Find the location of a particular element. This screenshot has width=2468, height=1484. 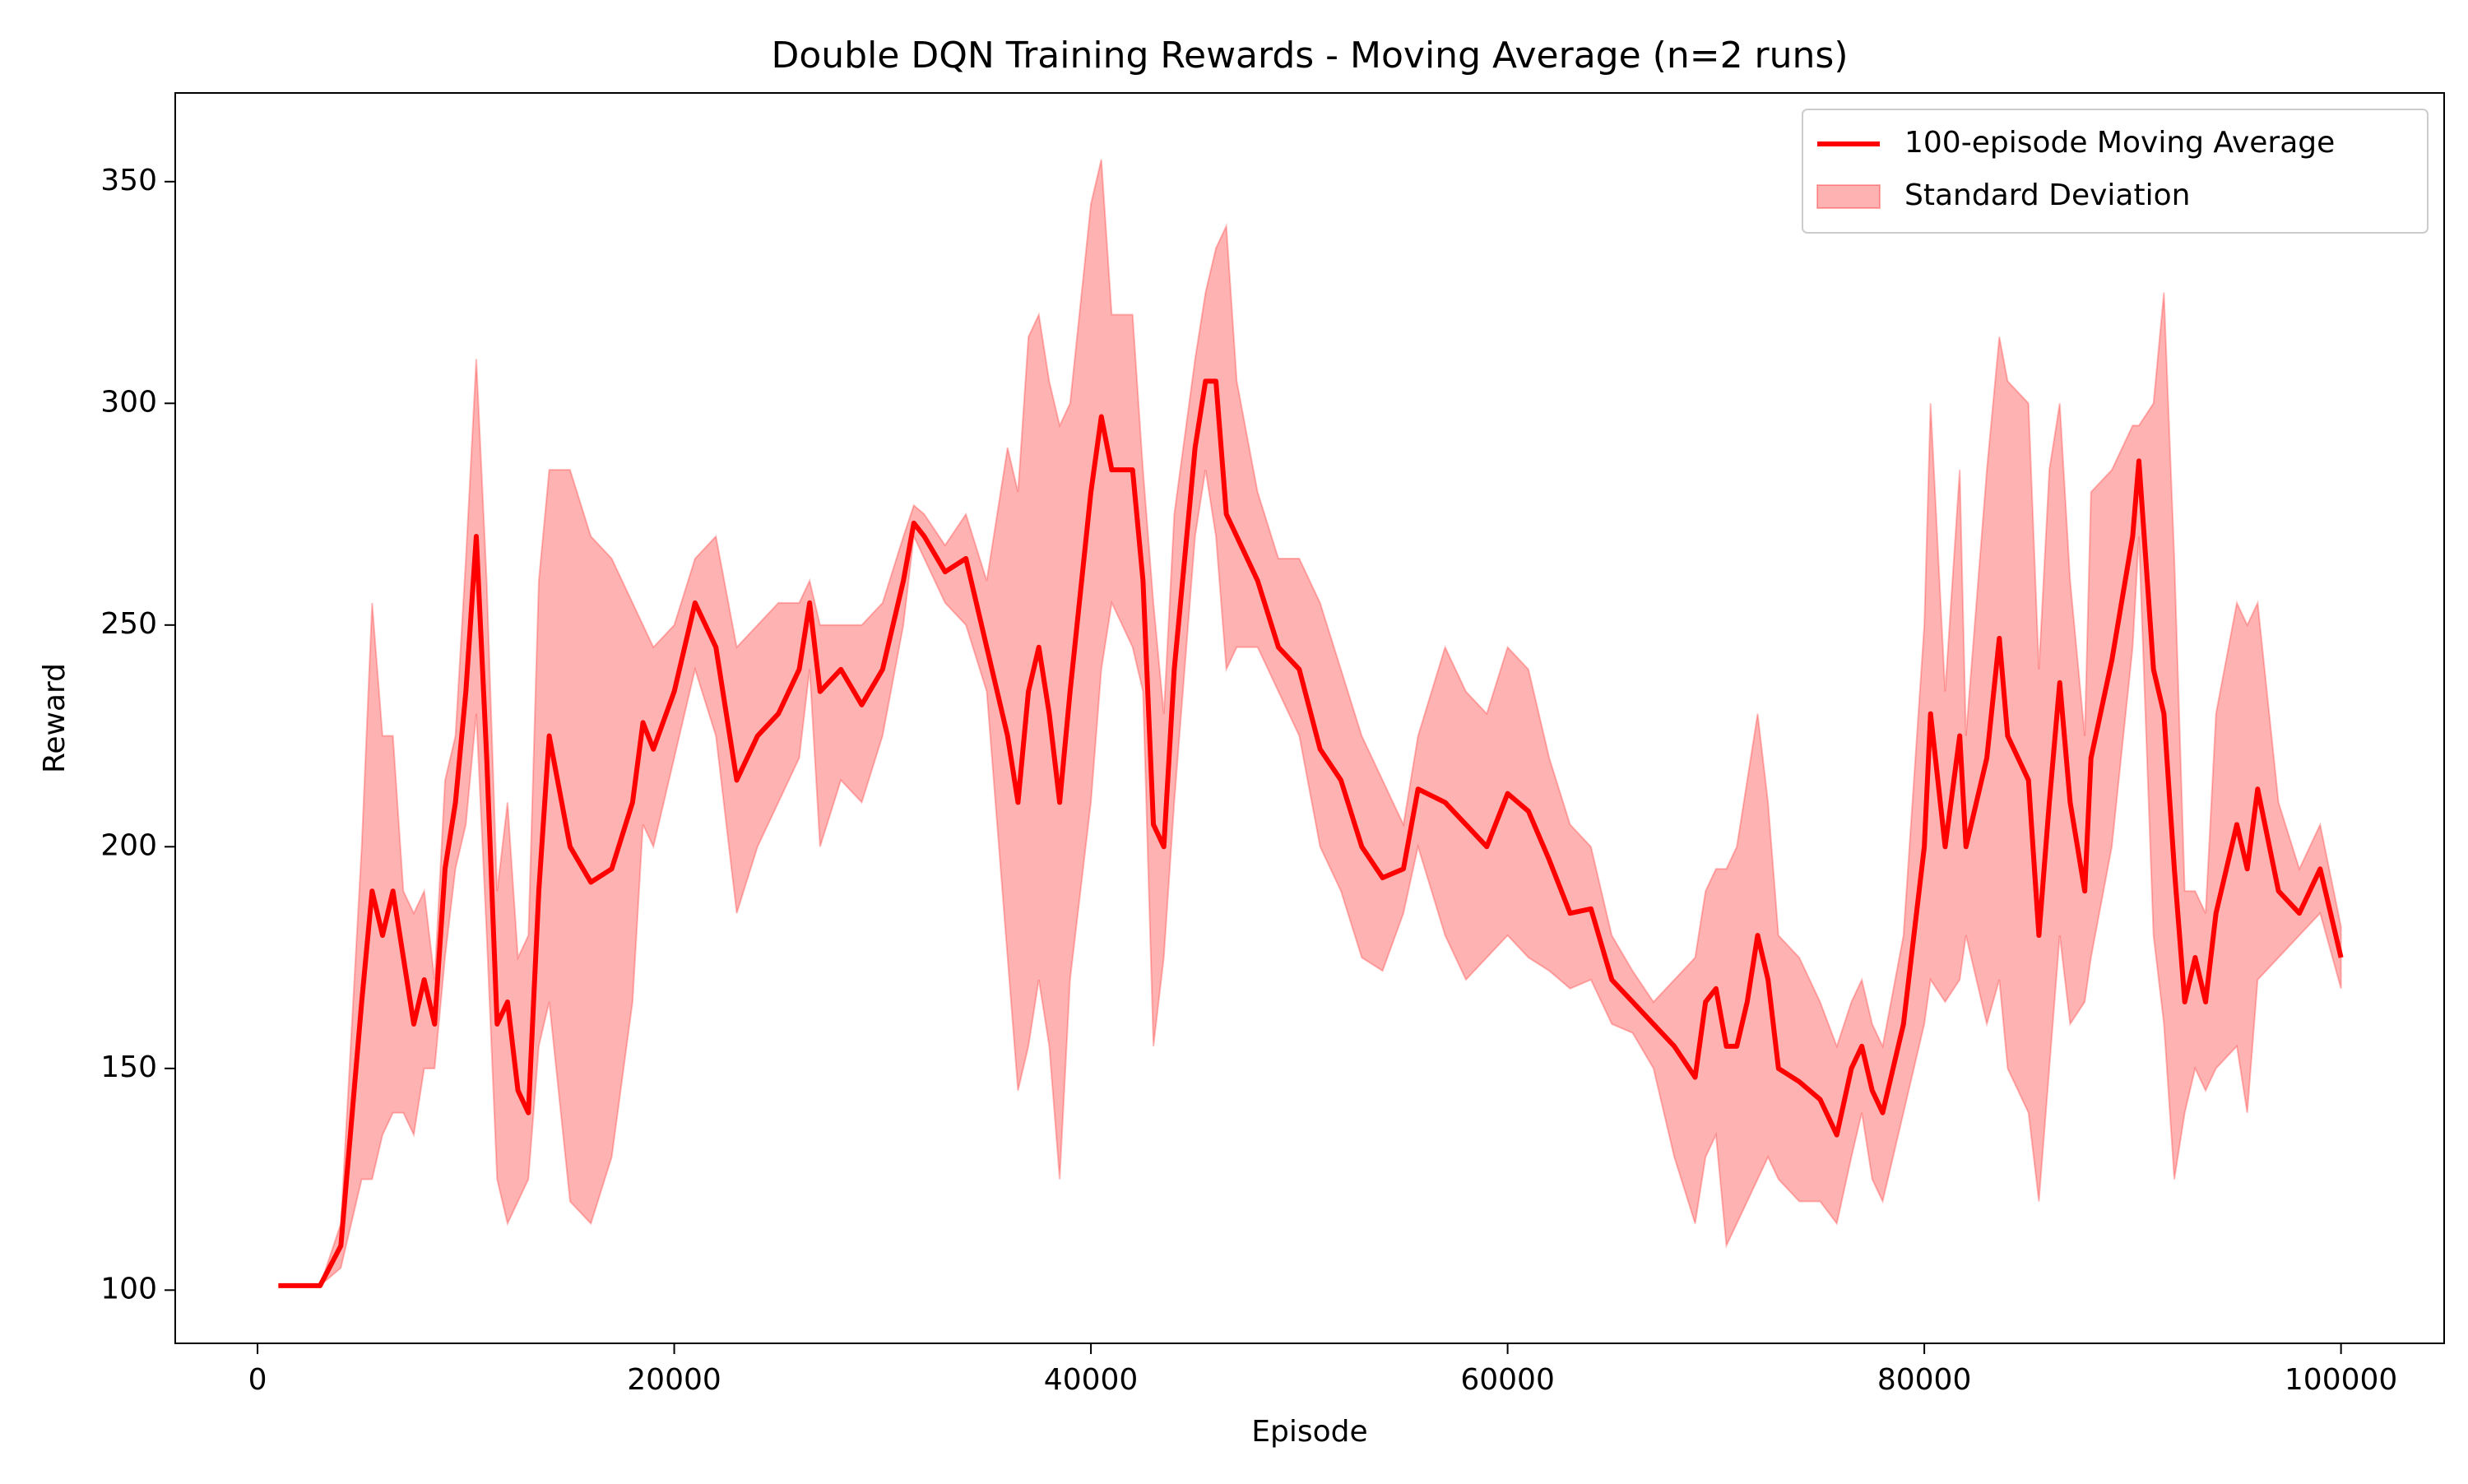

y-tick-label: 100 is located at coordinates (128, 1288).